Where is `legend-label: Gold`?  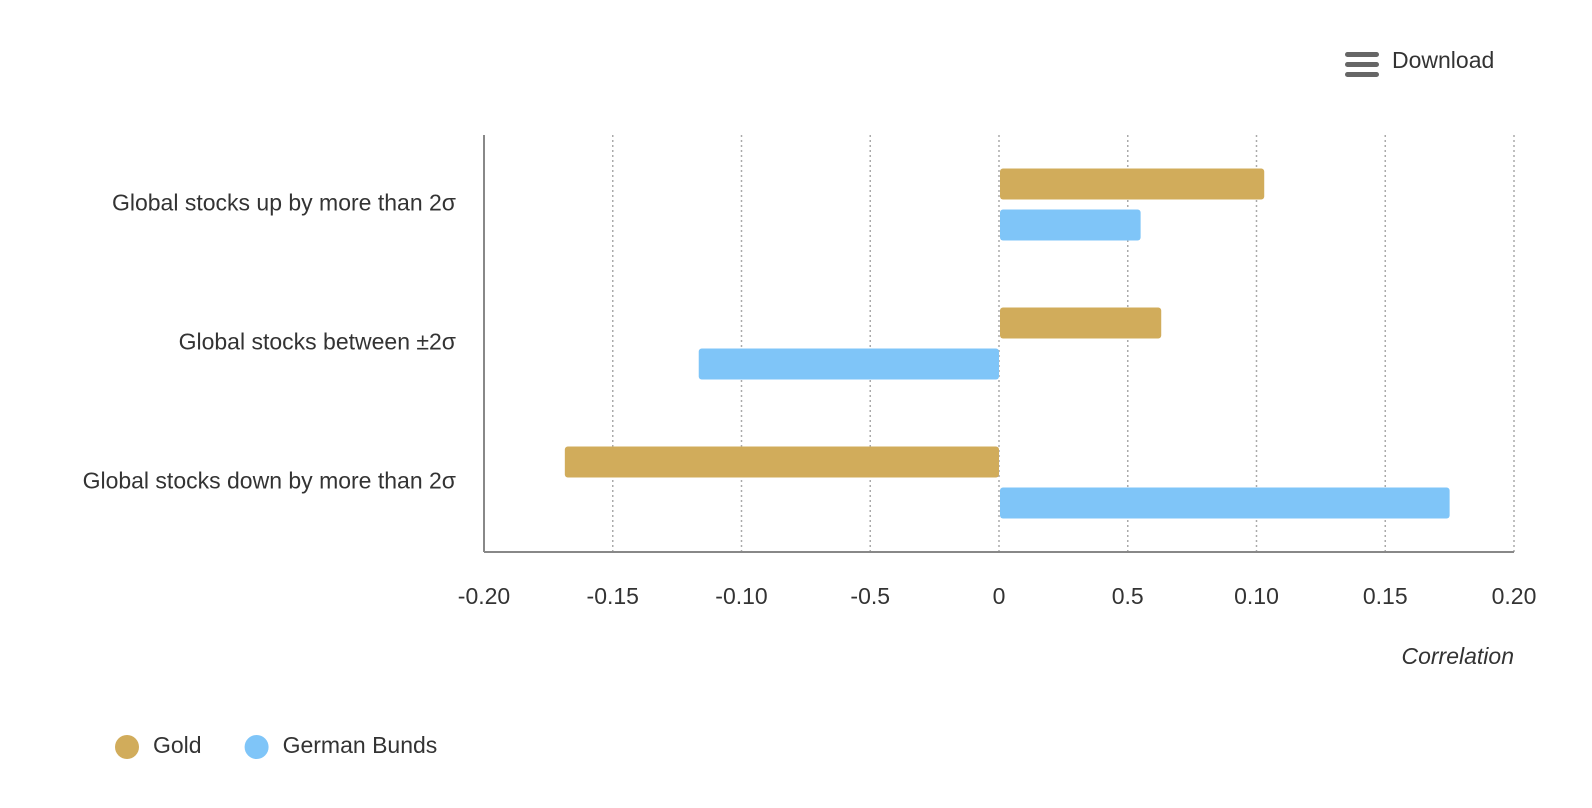 legend-label: Gold is located at coordinates (177, 745).